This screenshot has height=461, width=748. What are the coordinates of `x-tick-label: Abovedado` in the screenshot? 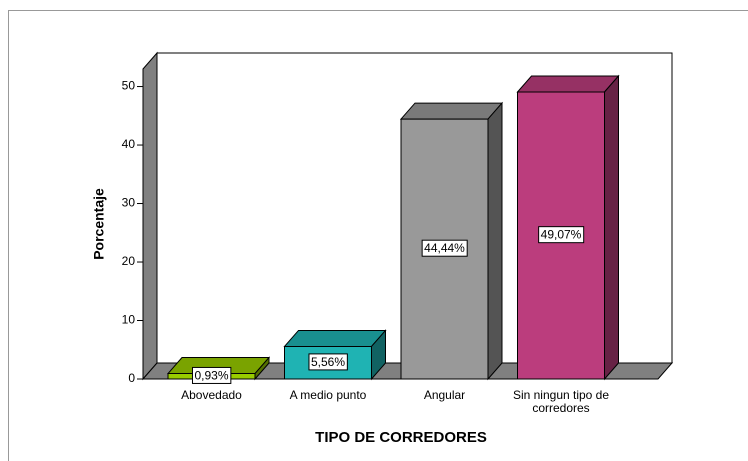 It's located at (211, 395).